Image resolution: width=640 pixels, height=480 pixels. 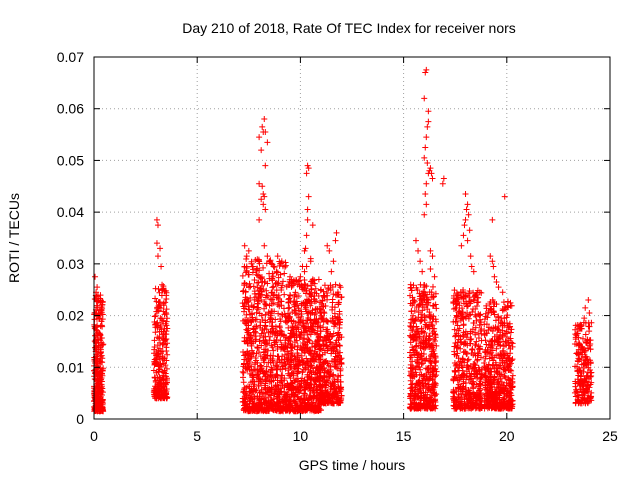 I want to click on x-tick-label: 25, so click(x=610, y=436).